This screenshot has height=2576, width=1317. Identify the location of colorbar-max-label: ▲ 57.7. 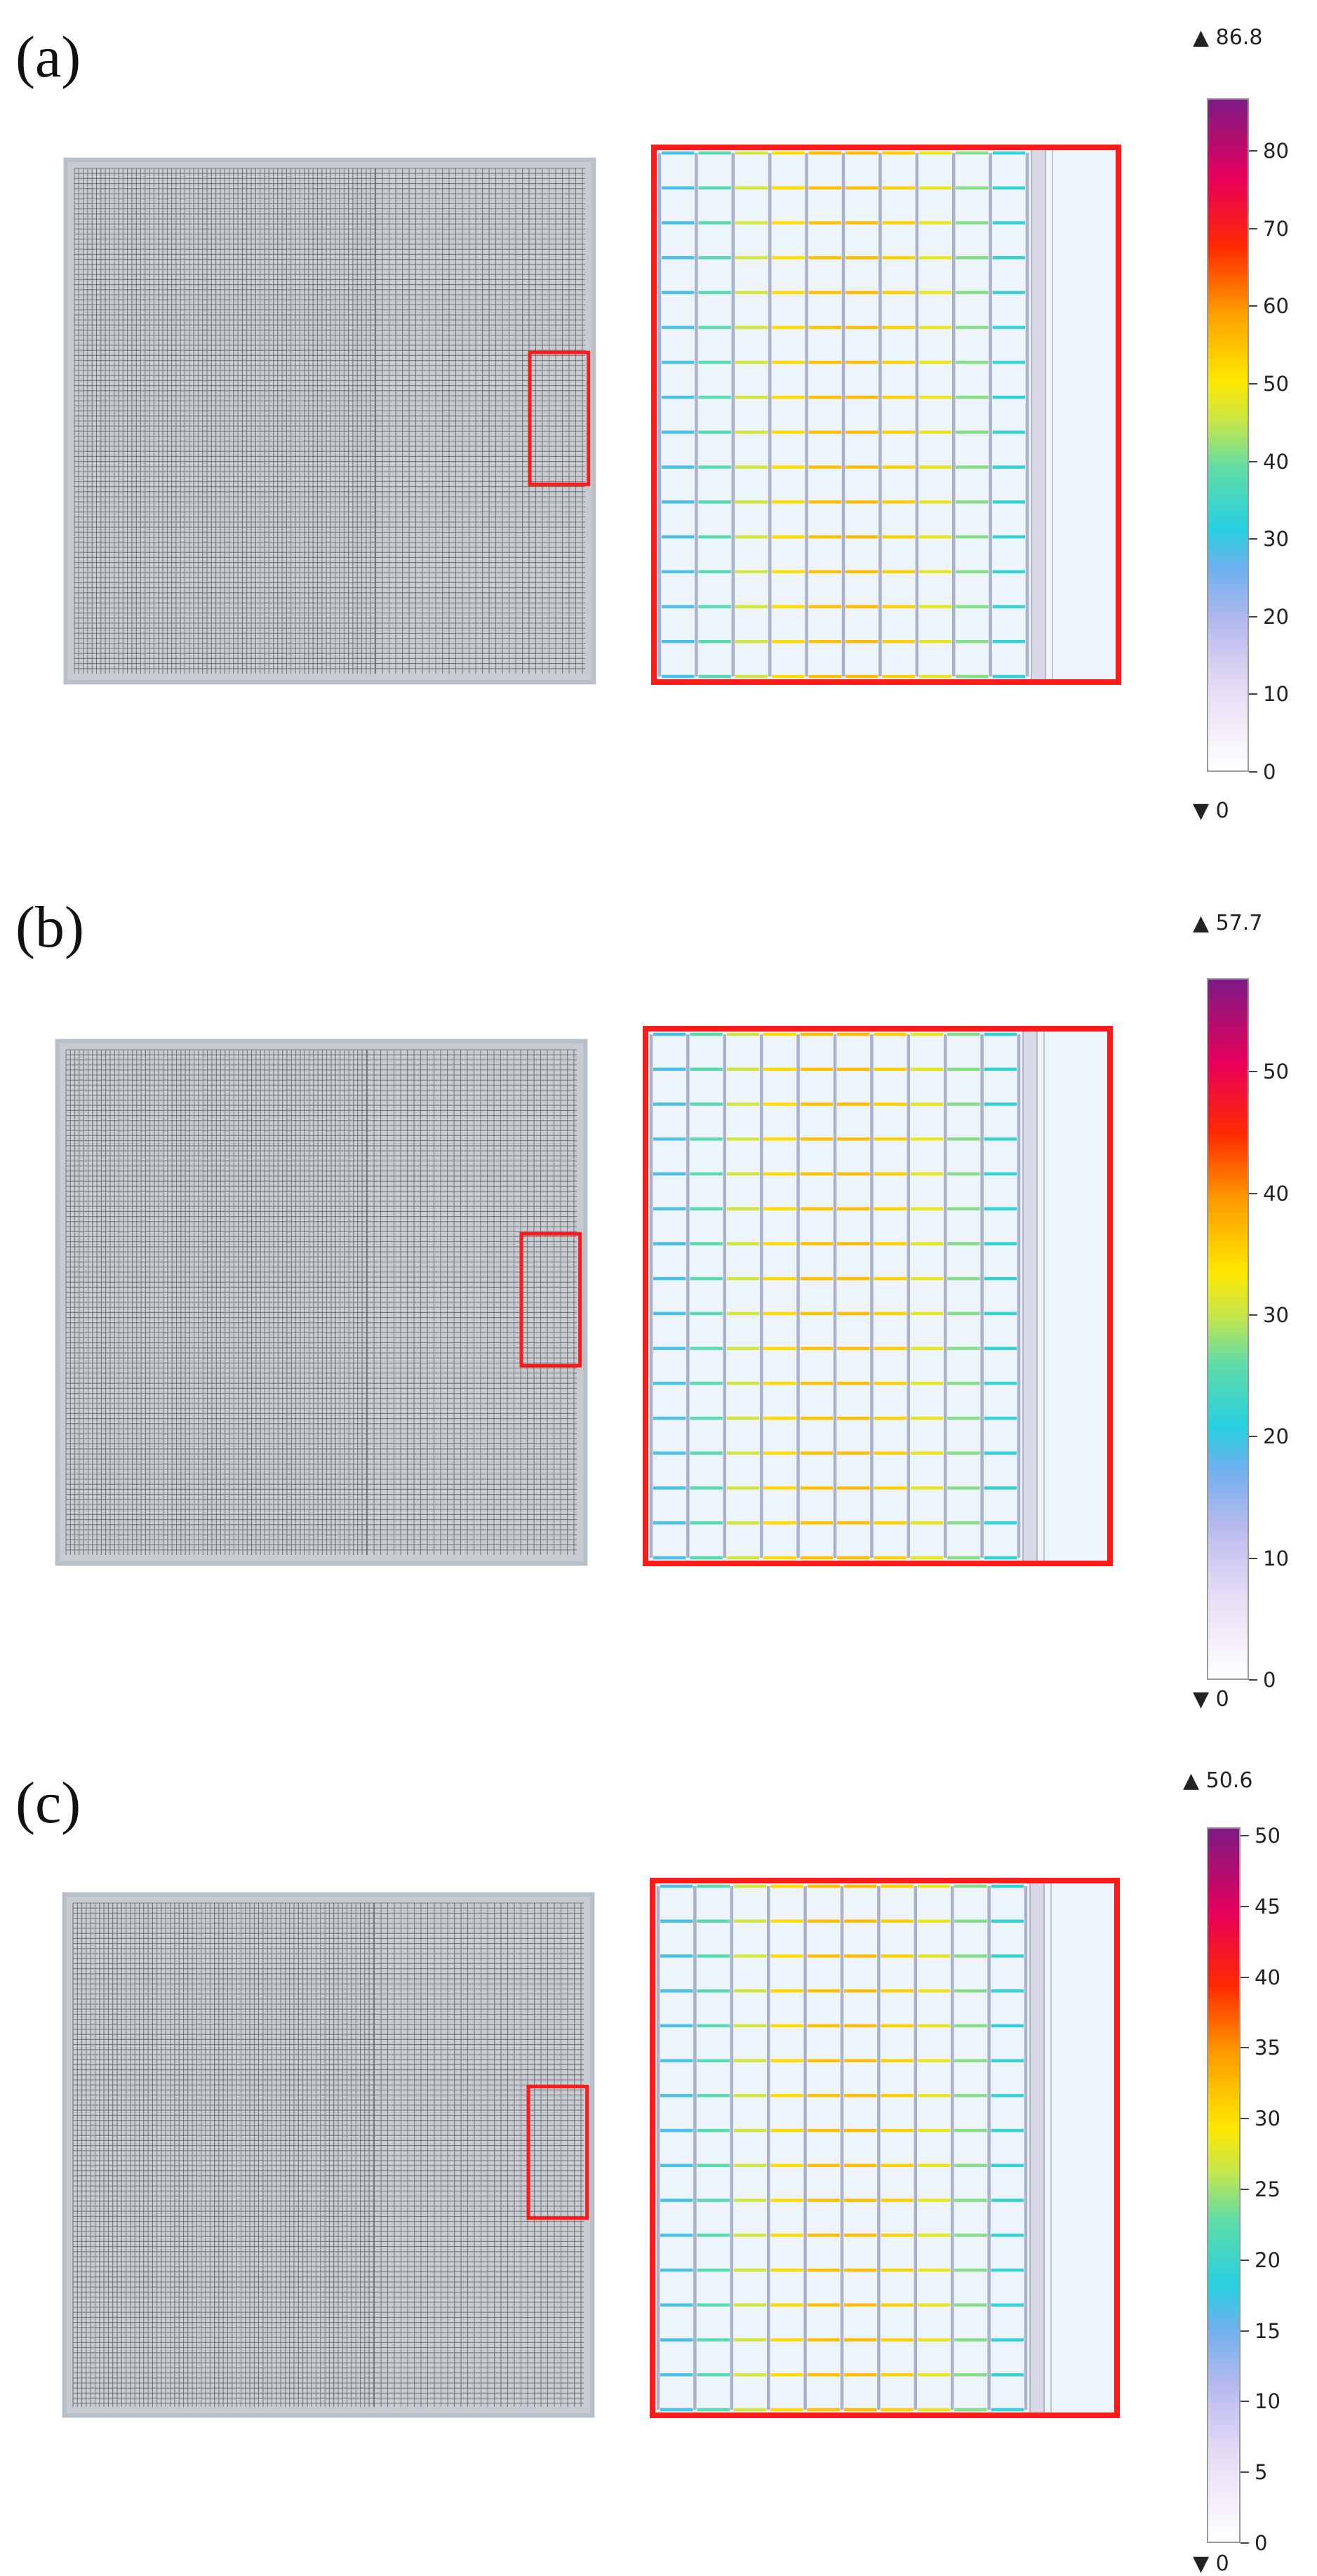
(1228, 923).